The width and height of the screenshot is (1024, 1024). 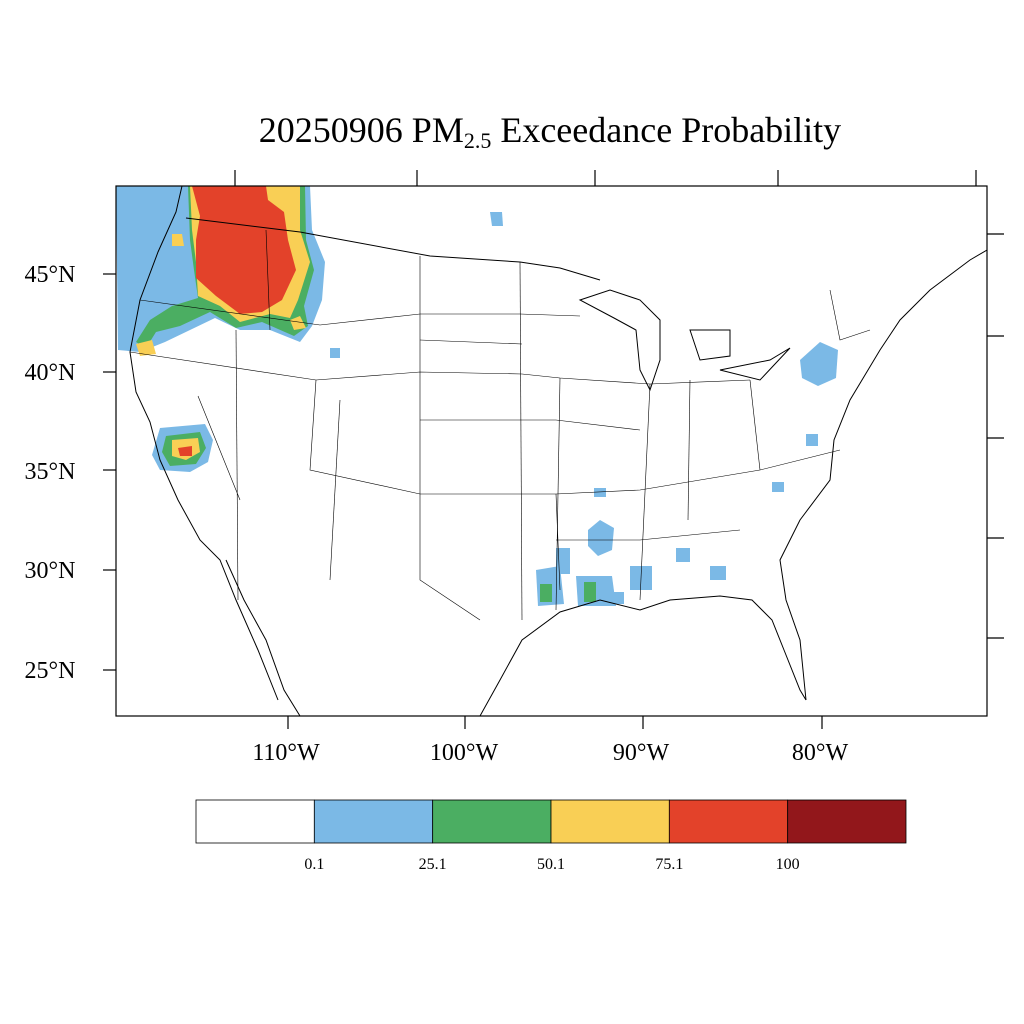 I want to click on colorbar-label-4: 100, so click(x=788, y=864).